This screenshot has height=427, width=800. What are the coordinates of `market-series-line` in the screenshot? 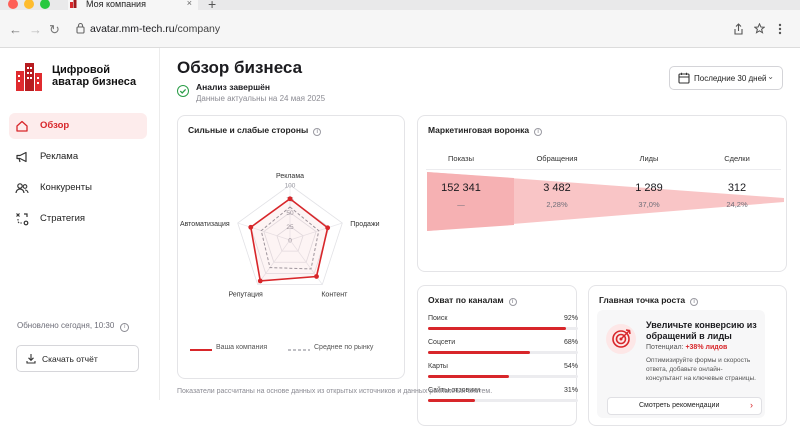 It's located at (290, 238).